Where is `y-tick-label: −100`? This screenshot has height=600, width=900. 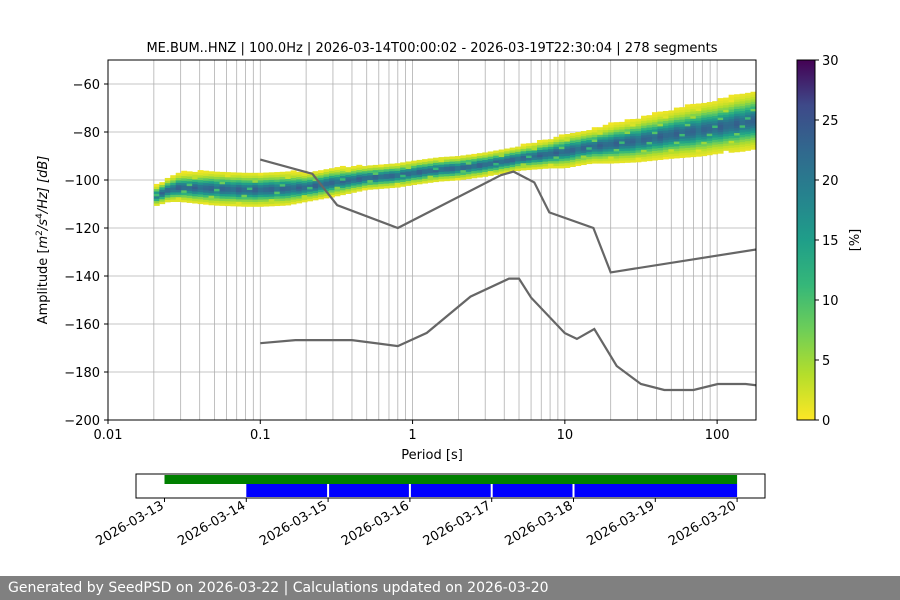 y-tick-label: −100 is located at coordinates (82, 181).